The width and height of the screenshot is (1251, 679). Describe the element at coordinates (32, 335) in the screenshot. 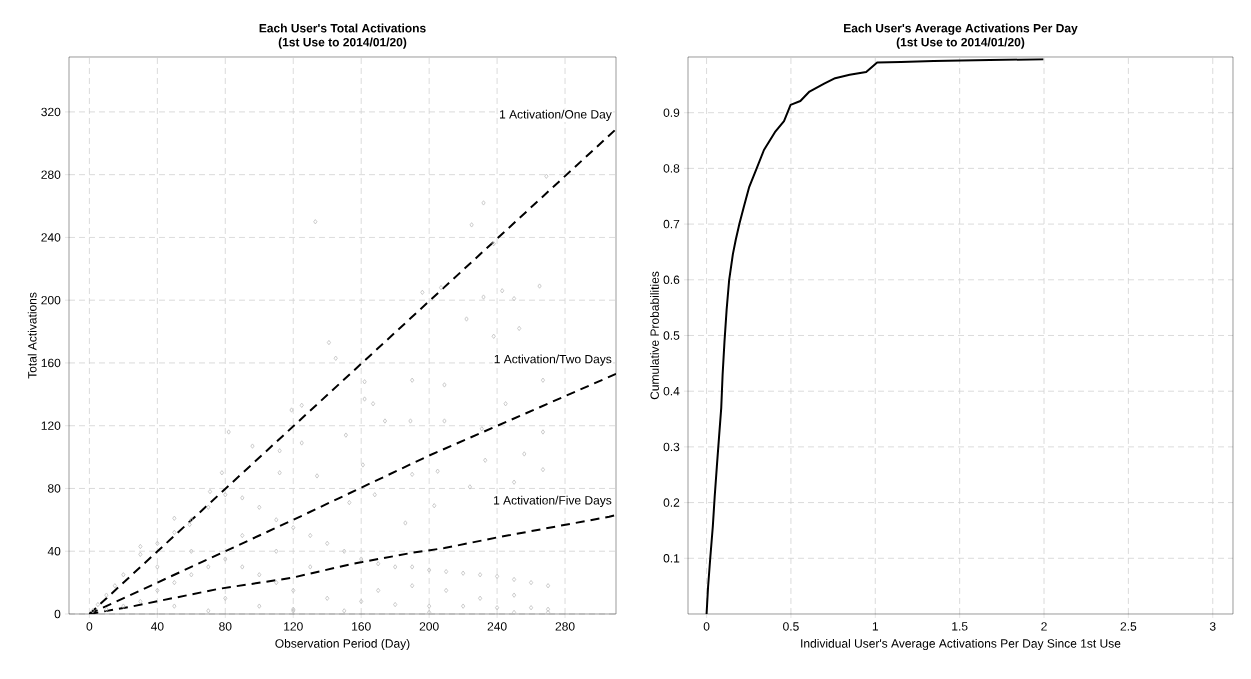

I see `y-axis-title: Total Activations` at that location.